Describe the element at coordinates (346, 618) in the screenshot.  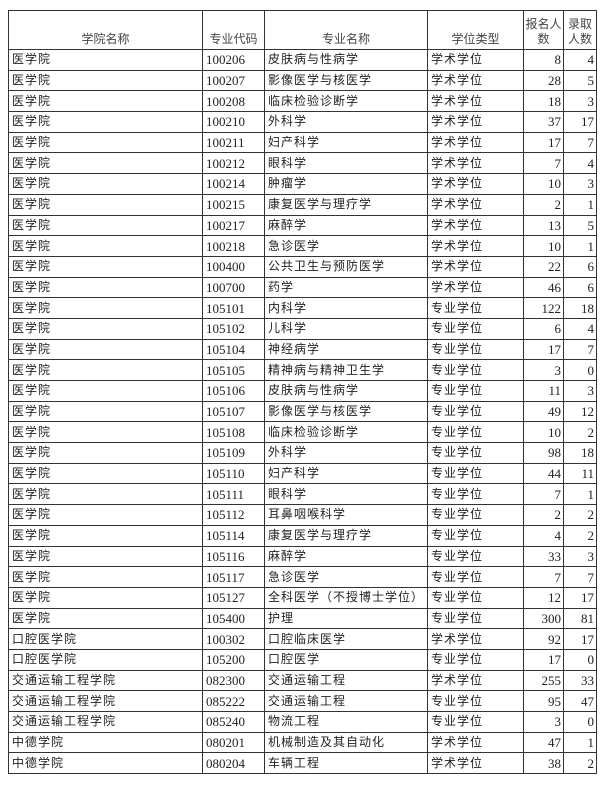
I see `major-cell: 护理` at that location.